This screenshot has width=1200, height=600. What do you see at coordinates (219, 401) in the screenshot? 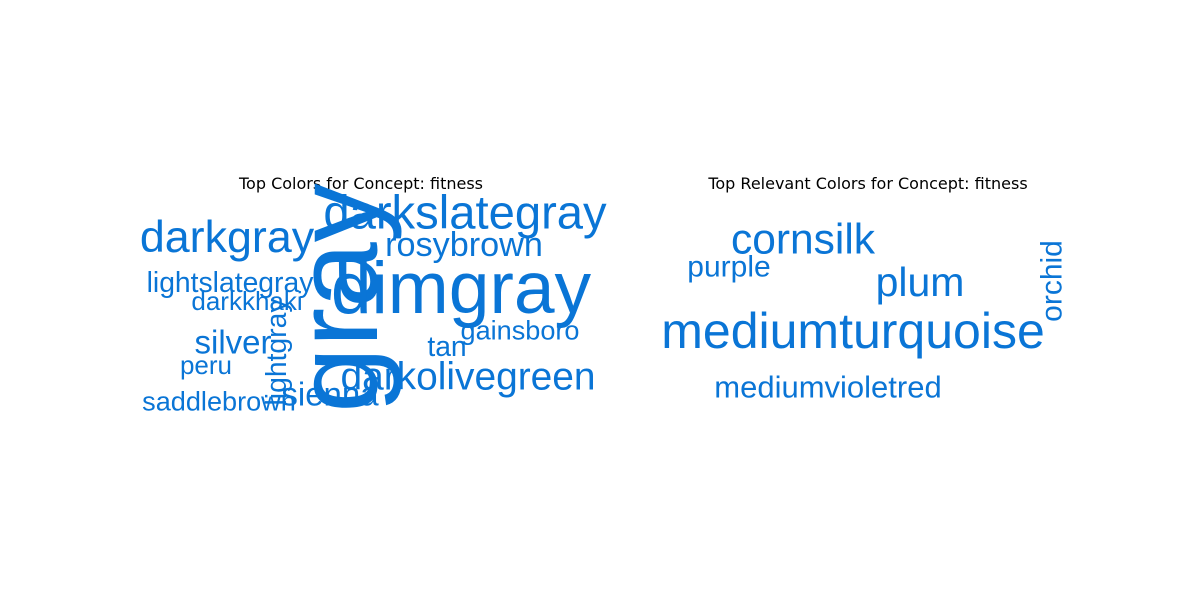
I see `word-saddlebrown: saddlebrown` at bounding box center [219, 401].